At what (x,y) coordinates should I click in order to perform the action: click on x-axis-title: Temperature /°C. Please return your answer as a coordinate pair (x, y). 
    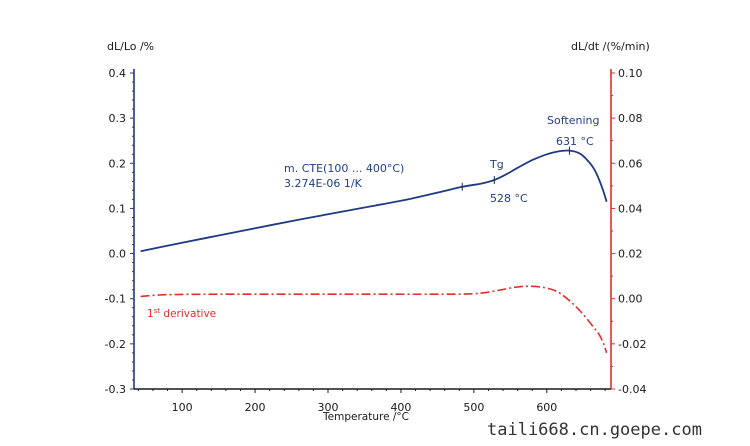
    Looking at the image, I should click on (365, 417).